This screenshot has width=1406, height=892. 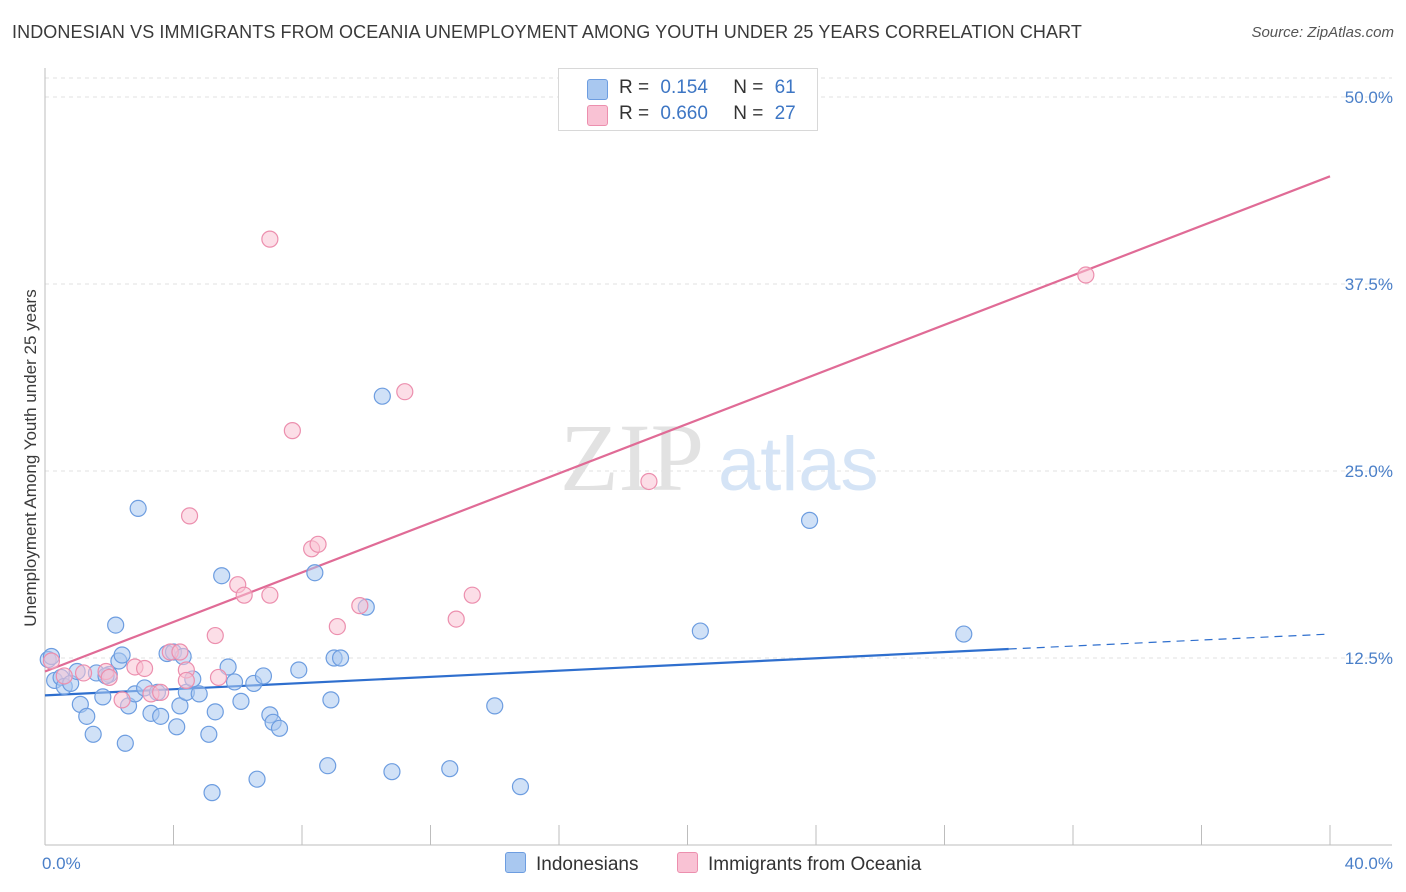 I want to click on bottom-legend-oceania: Immigrants from Oceania, so click(x=799, y=864).